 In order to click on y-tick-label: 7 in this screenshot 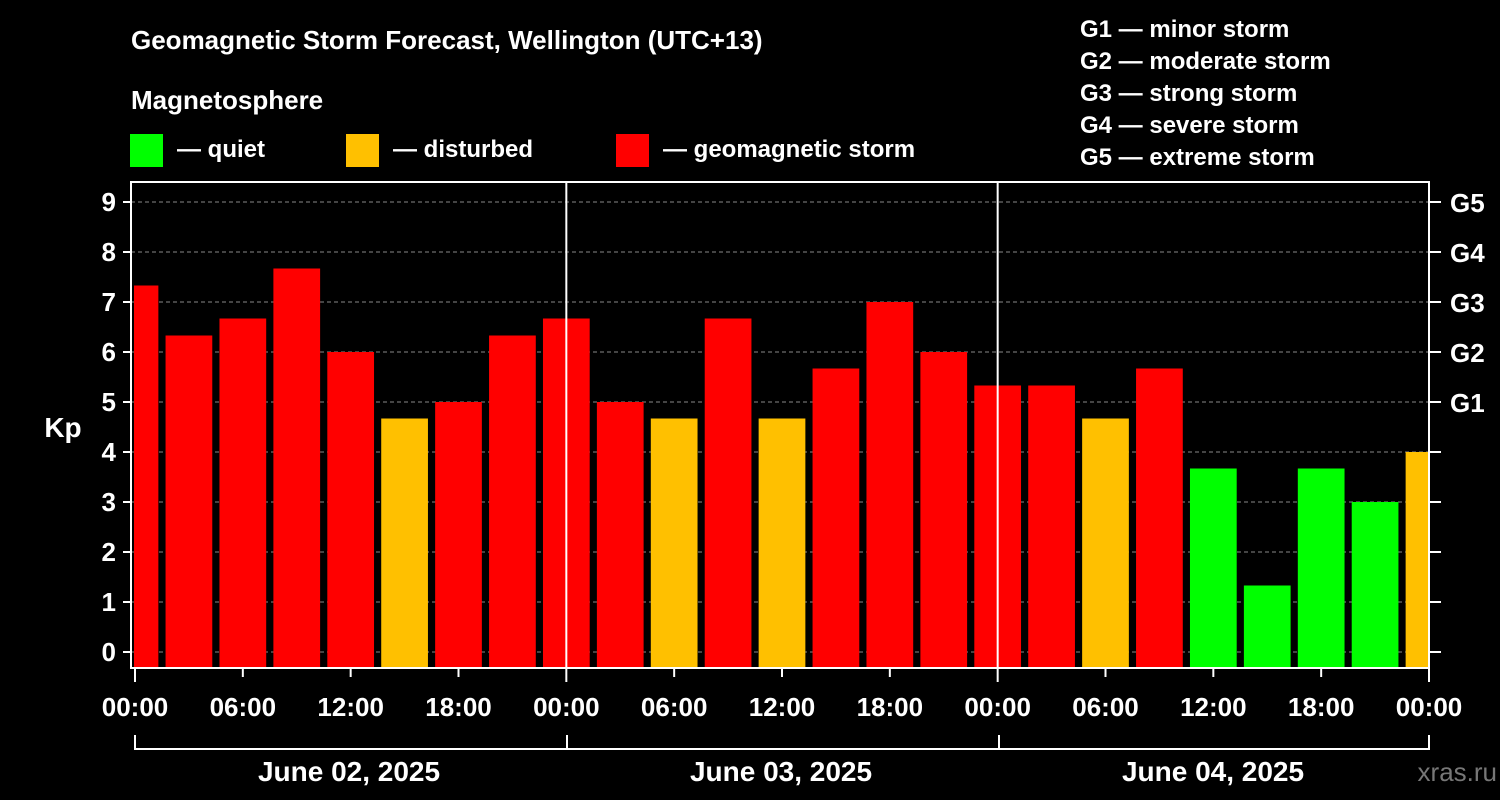, I will do `click(109, 302)`.